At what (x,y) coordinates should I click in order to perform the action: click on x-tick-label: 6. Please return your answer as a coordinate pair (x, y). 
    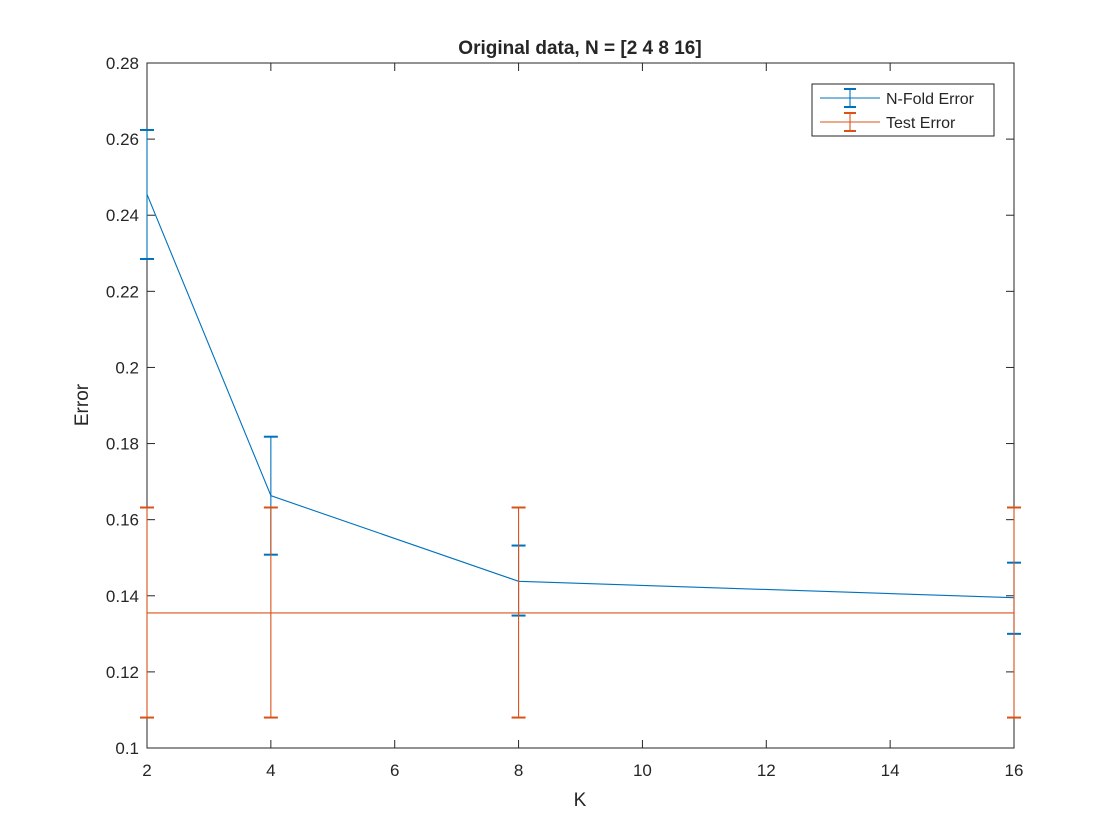
    Looking at the image, I should click on (394, 770).